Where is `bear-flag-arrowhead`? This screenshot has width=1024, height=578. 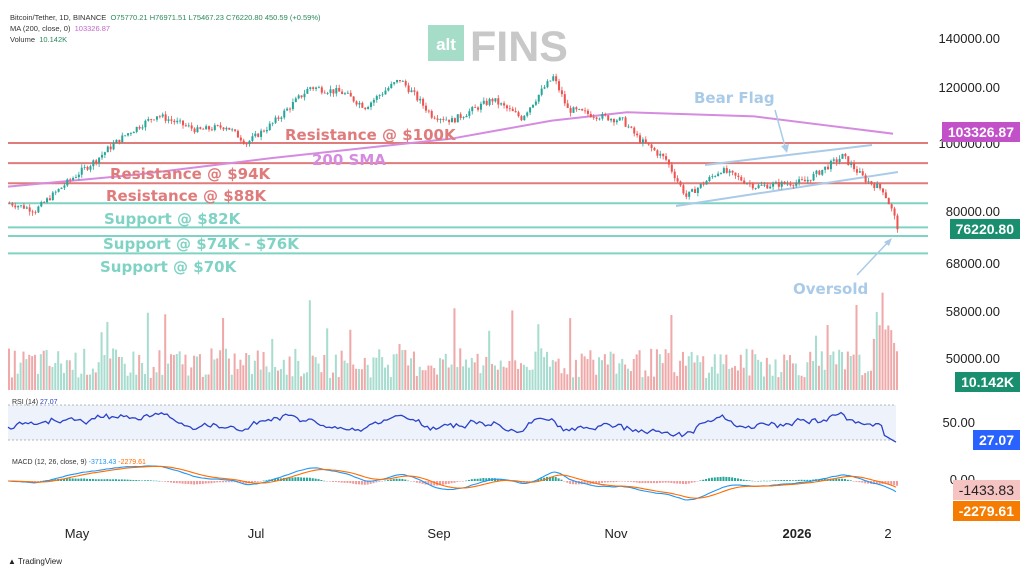 bear-flag-arrowhead is located at coordinates (785, 148).